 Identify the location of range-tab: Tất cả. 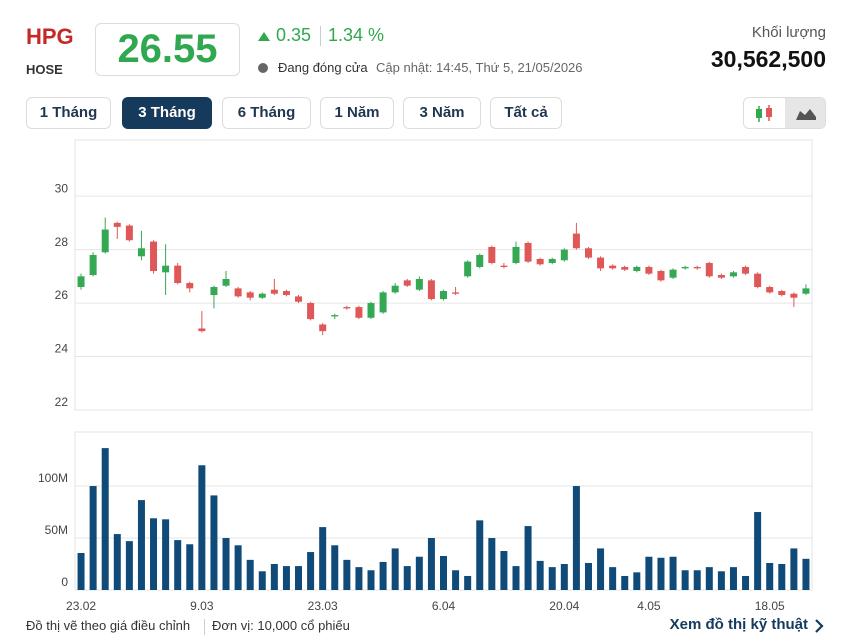
(526, 113).